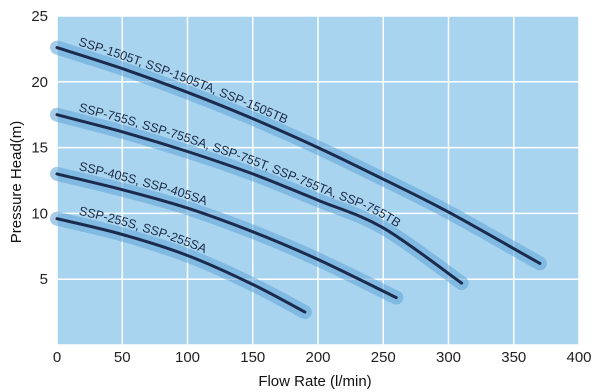  I want to click on y-tick-label: 15, so click(39, 148).